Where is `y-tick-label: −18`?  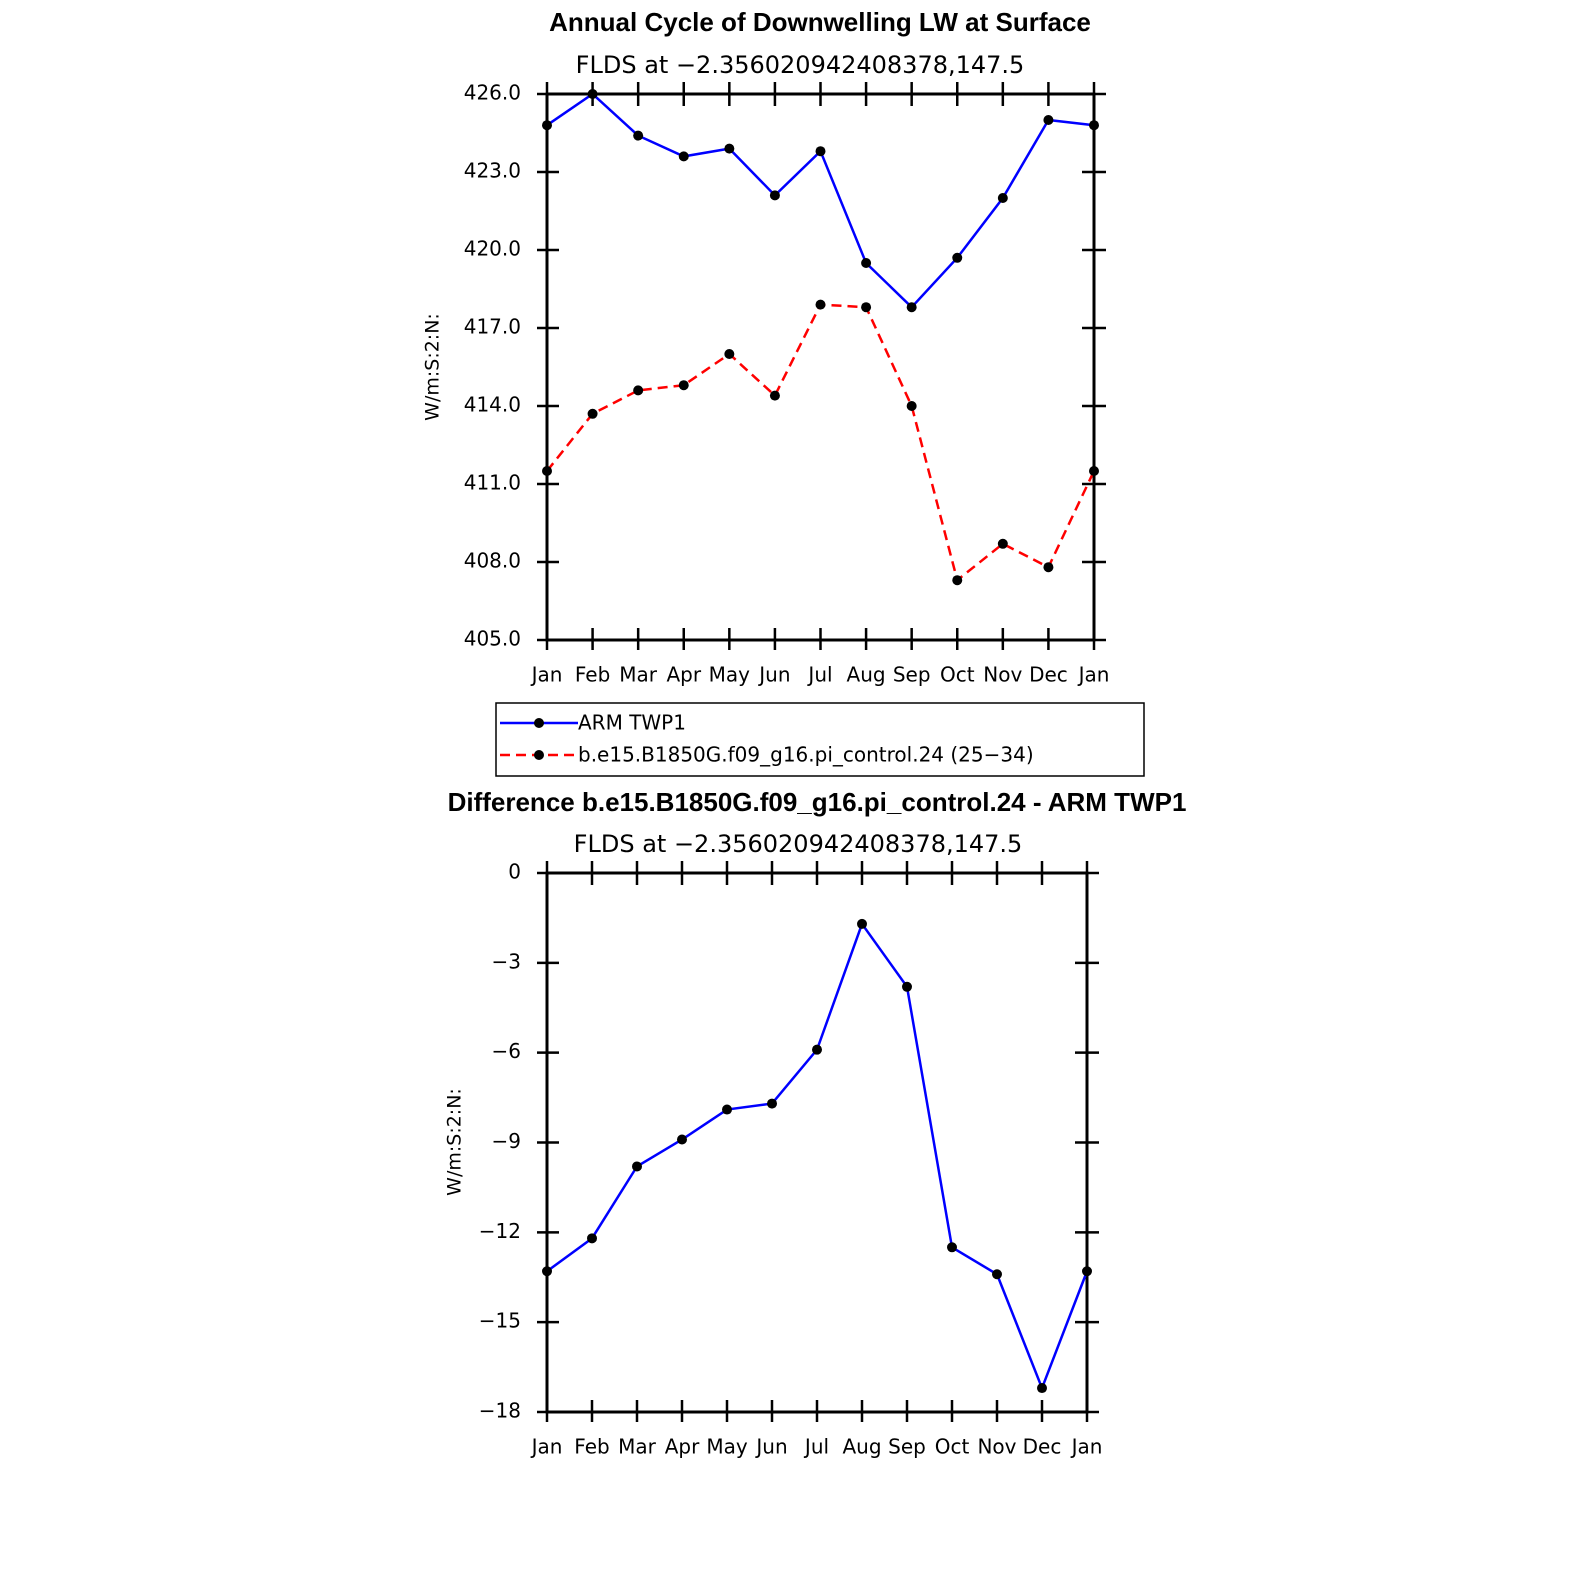 y-tick-label: −18 is located at coordinates (500, 1411).